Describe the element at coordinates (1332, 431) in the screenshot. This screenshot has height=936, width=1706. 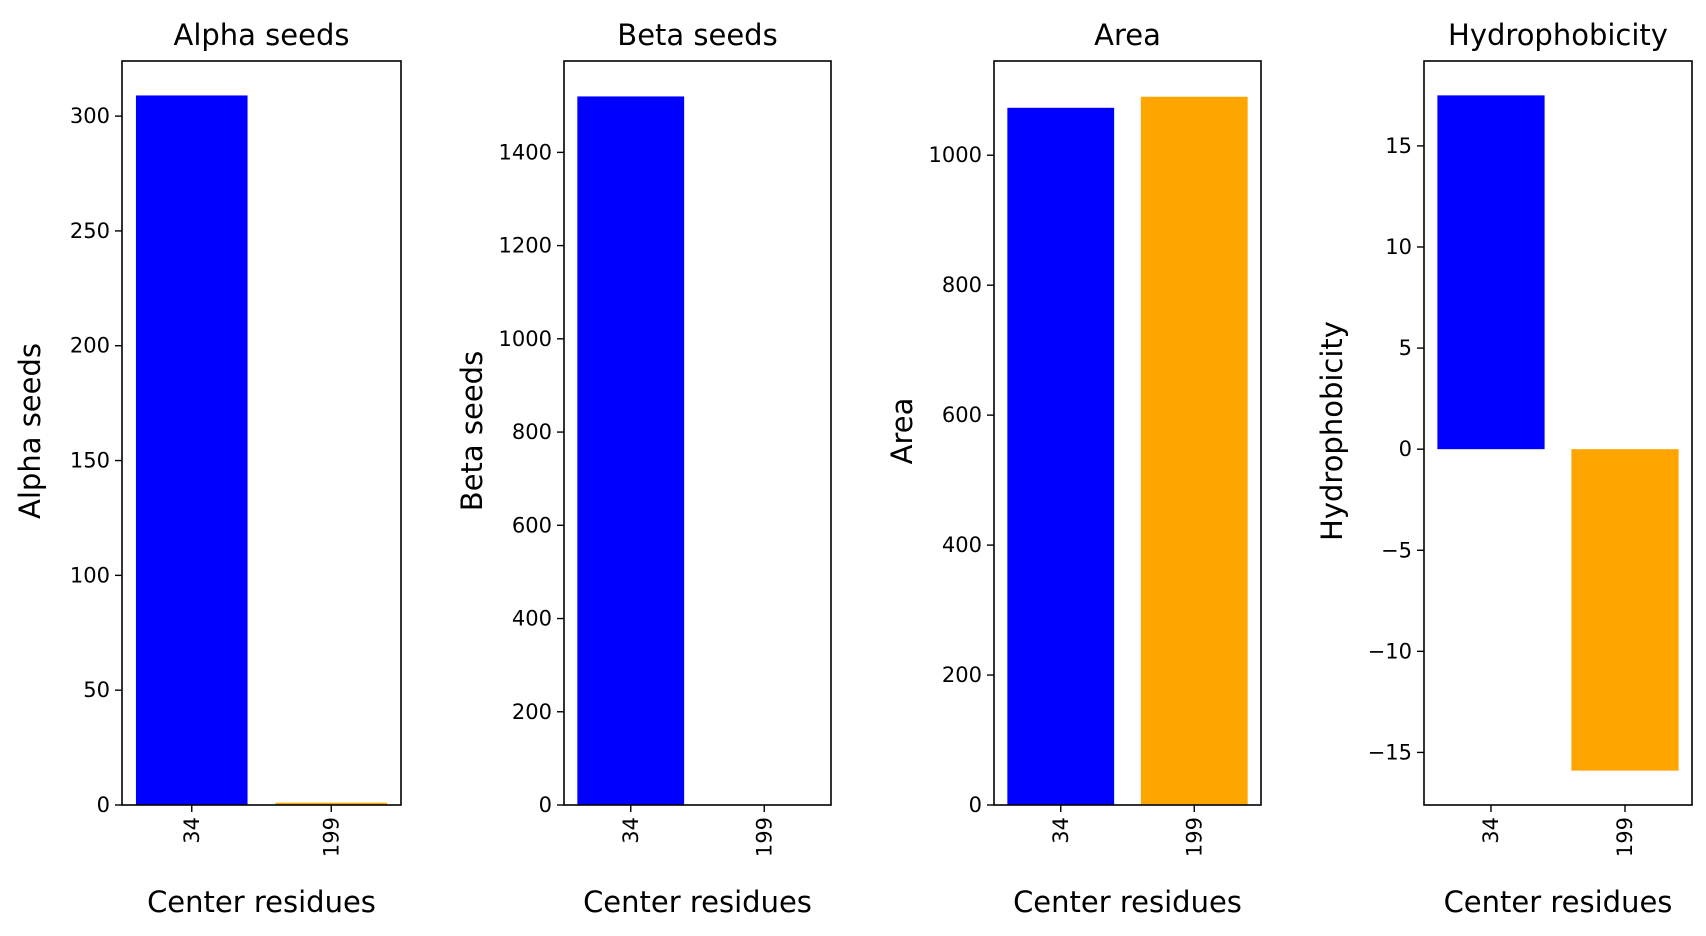
I see `y-axis-label: Hydrophobicity` at that location.